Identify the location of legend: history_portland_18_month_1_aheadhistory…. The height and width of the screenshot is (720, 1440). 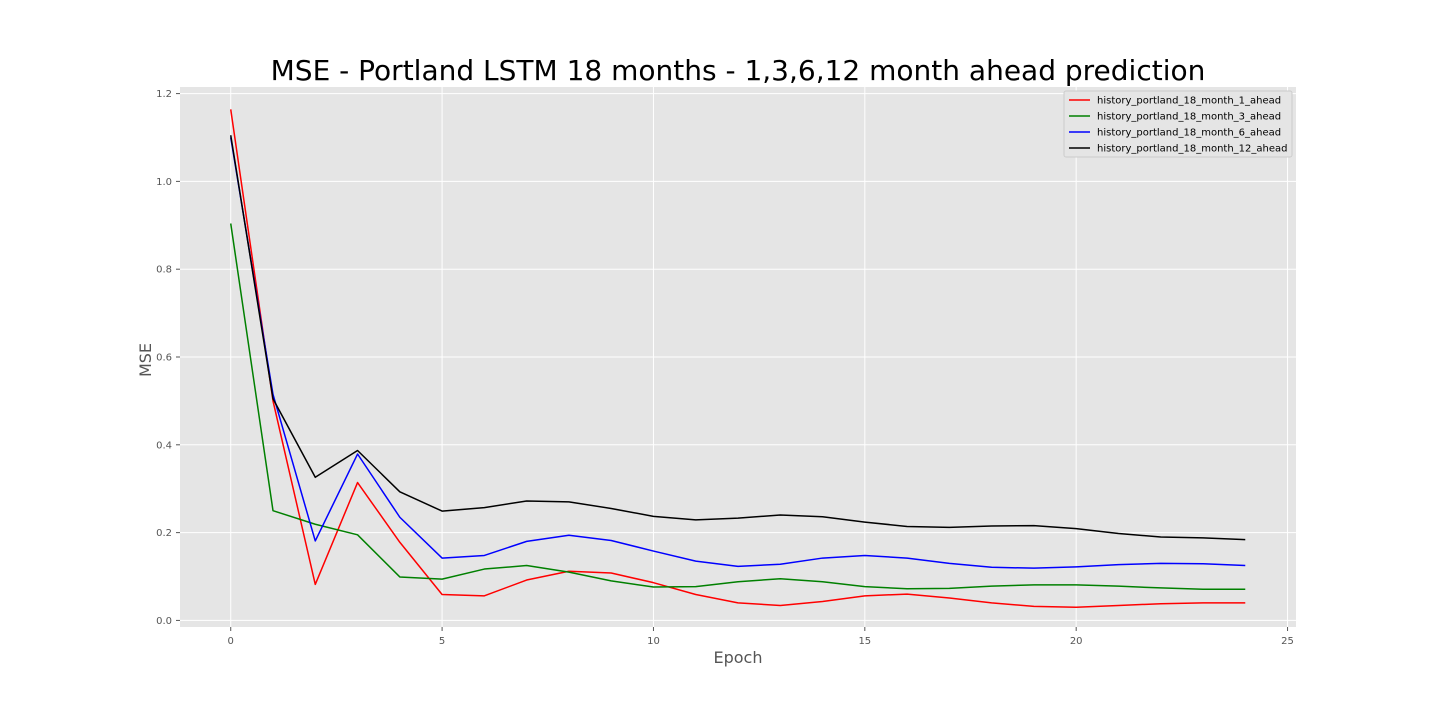
(1178, 124).